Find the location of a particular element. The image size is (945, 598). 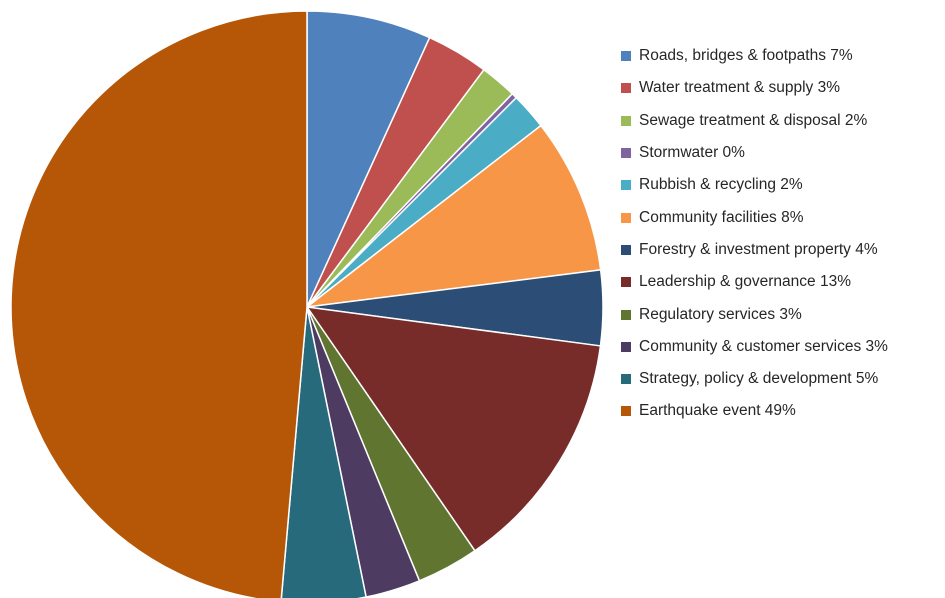

legend-label: Earthquake event 49% is located at coordinates (717, 411).